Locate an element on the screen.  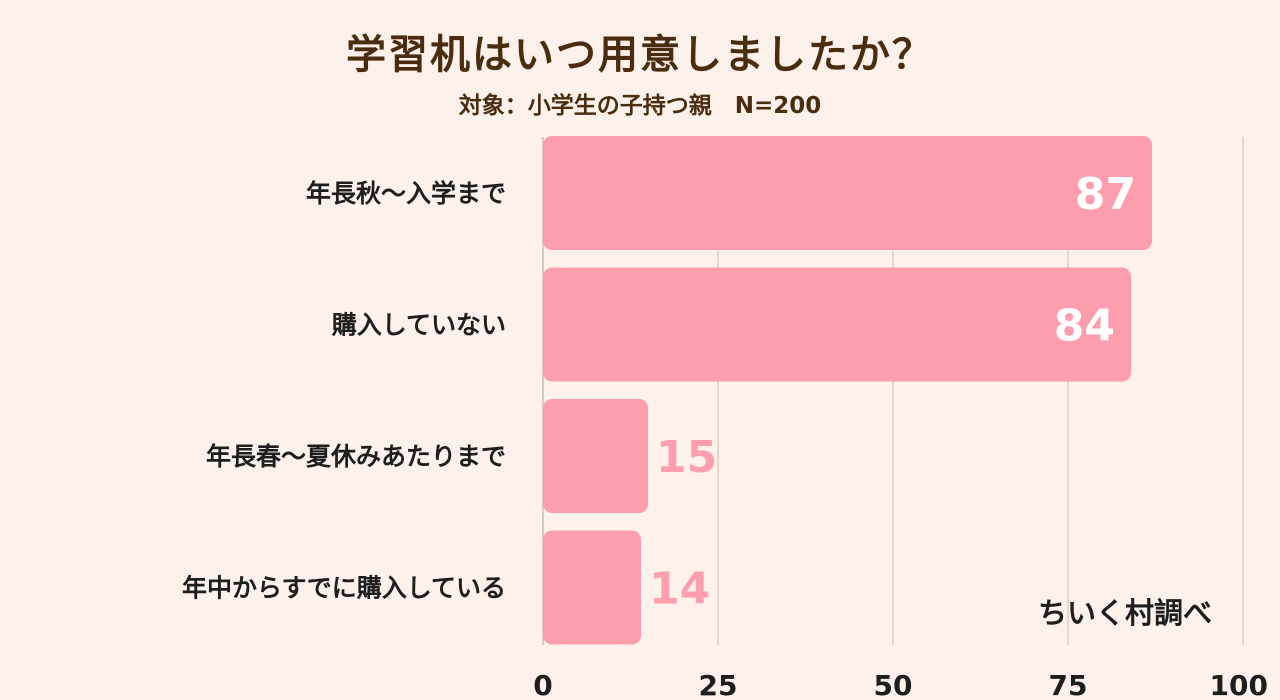
category-label: 年長春～夏休みあたりまで is located at coordinates (356, 456).